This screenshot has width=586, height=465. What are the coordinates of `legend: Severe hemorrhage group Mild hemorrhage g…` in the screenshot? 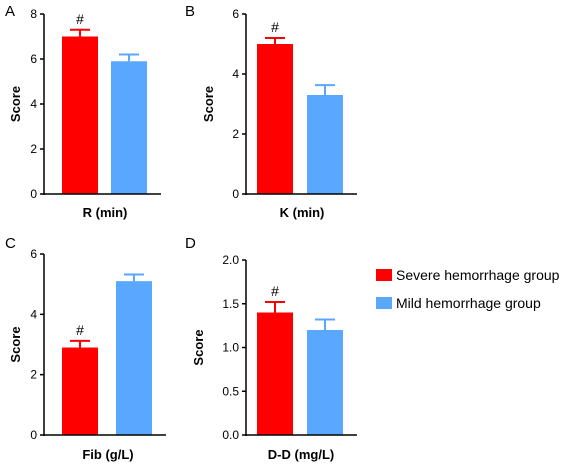 It's located at (468, 289).